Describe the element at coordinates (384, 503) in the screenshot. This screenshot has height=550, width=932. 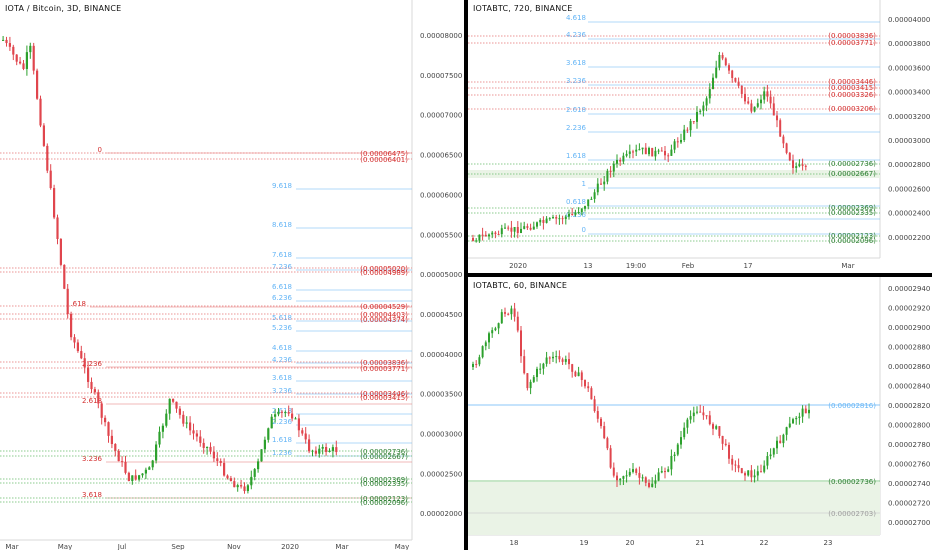
I see `left-price-level-label: (0.00002096)` at that location.